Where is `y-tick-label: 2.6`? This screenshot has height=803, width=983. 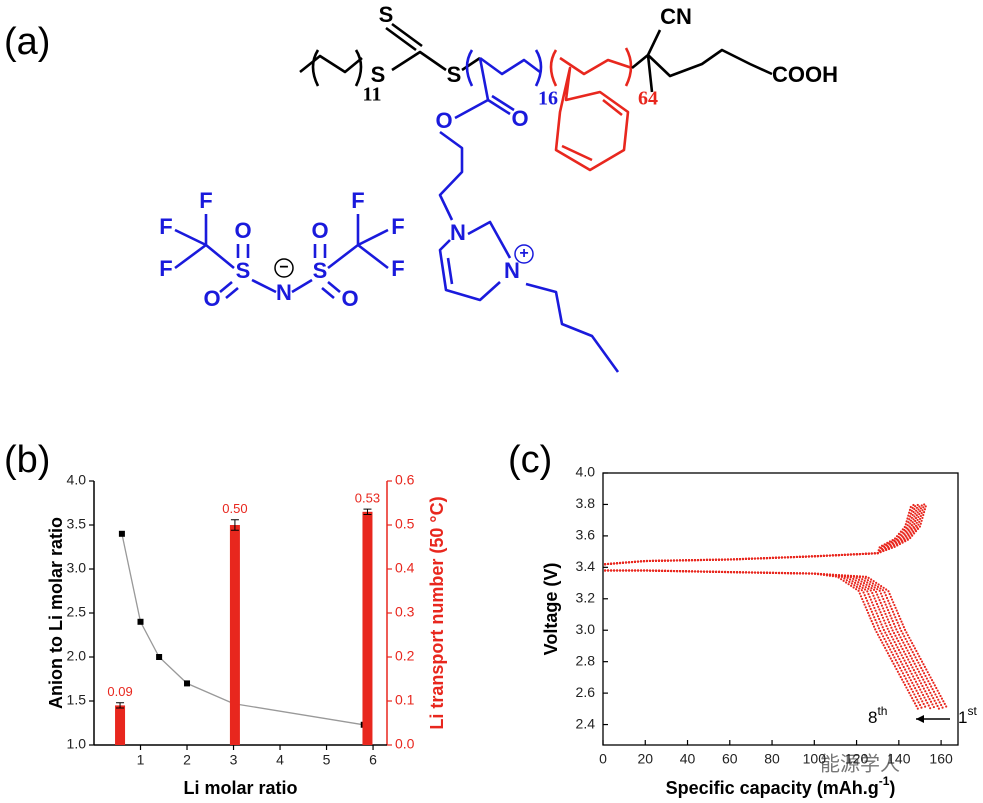
y-tick-label: 2.6 is located at coordinates (586, 692).